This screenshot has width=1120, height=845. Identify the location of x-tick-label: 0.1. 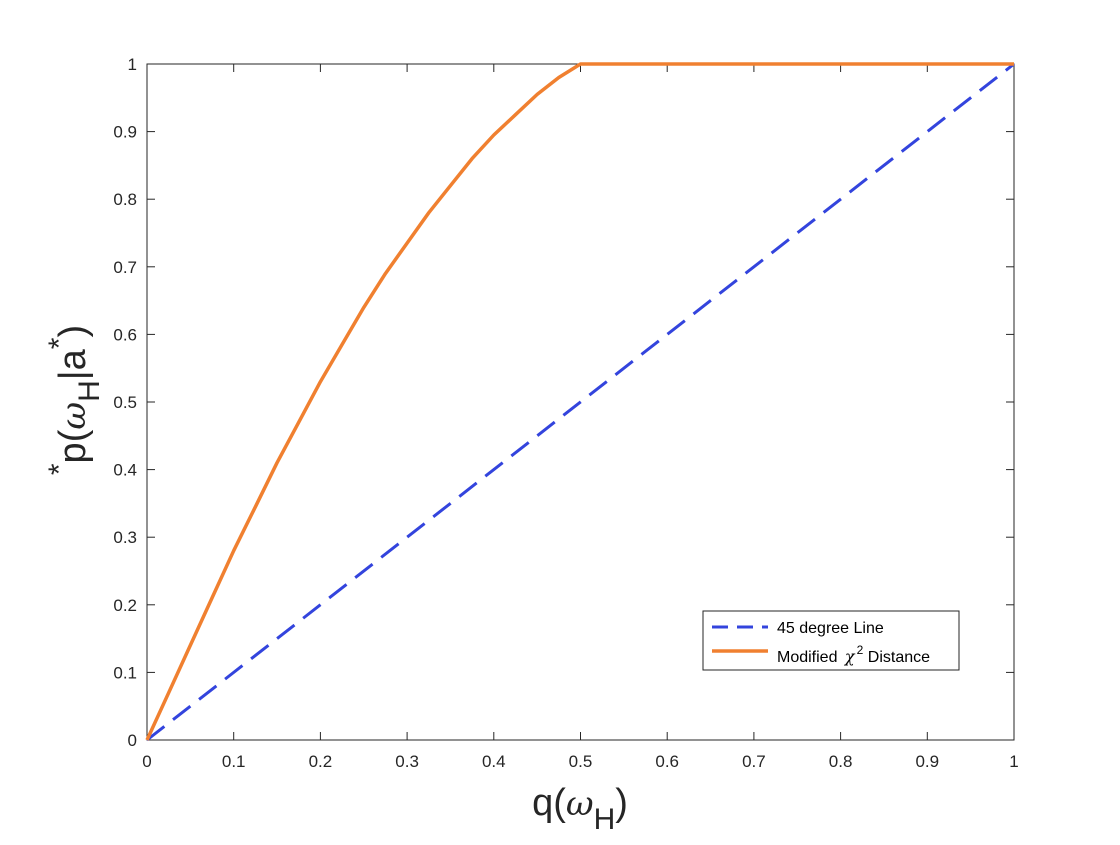
(234, 761).